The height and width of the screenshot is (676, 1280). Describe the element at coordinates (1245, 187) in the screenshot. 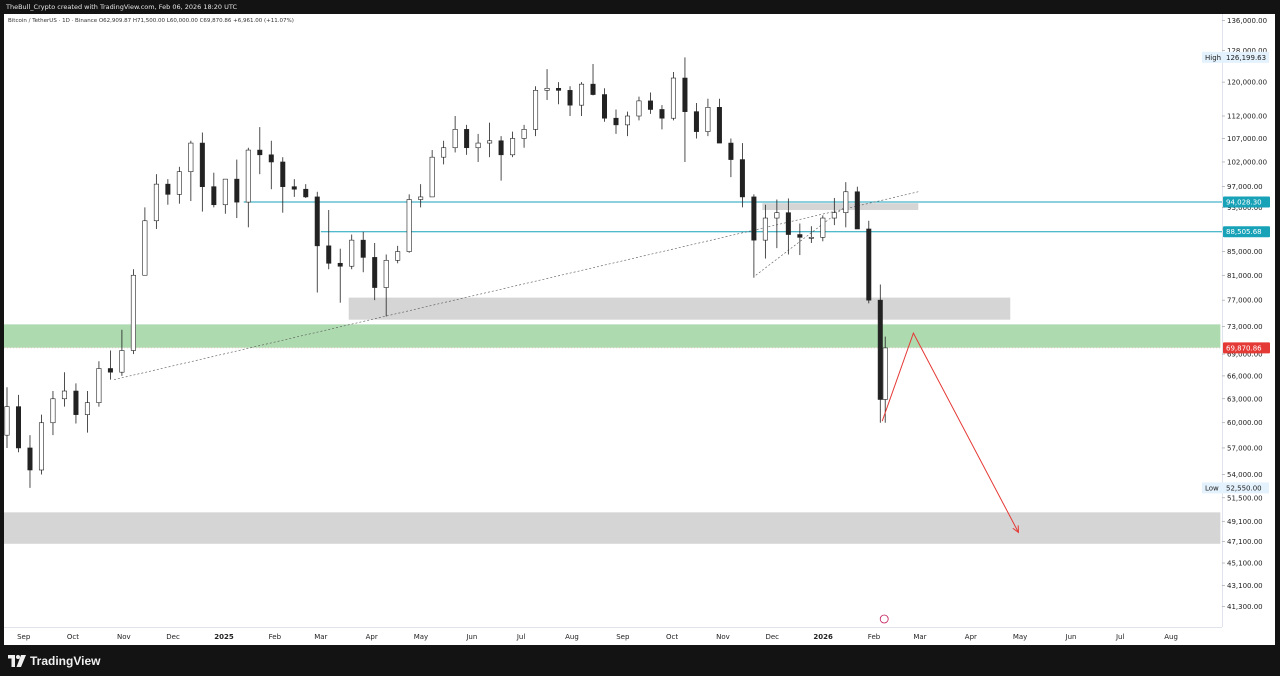

I see `price-tick-label: 97,000.00` at that location.